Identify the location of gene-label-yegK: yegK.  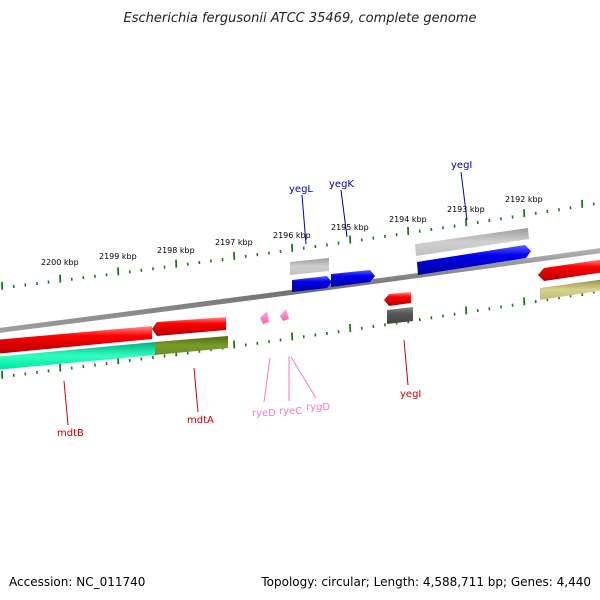
(341, 184).